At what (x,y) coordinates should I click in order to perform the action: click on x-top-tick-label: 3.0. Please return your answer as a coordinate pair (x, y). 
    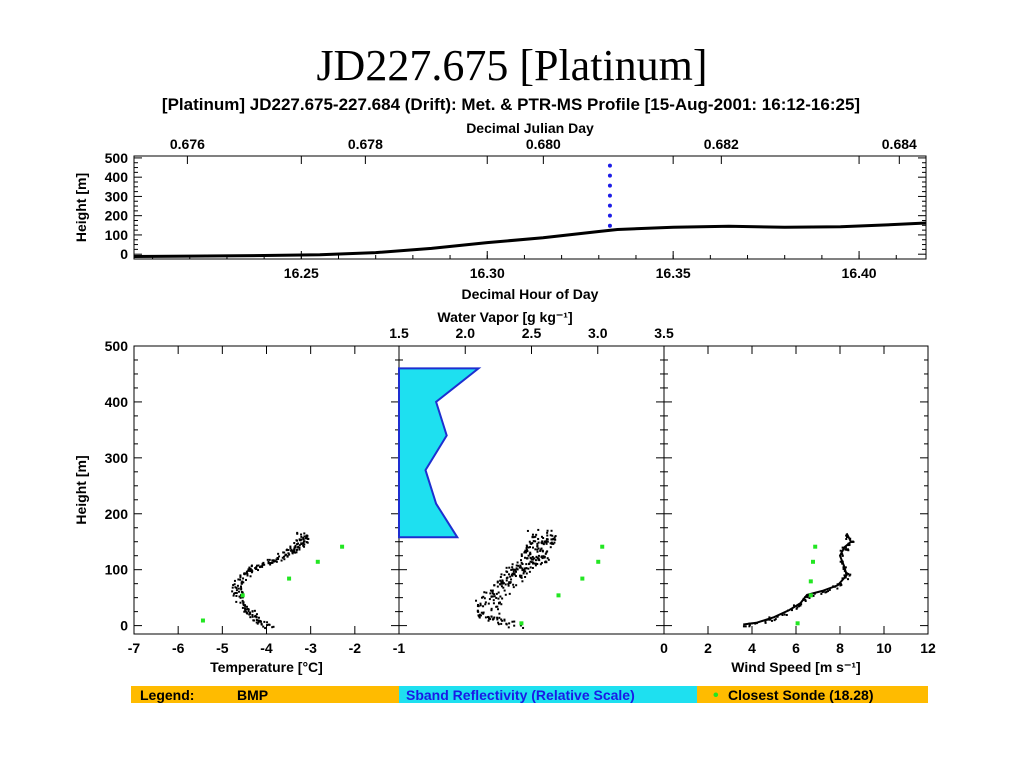
    Looking at the image, I should click on (598, 333).